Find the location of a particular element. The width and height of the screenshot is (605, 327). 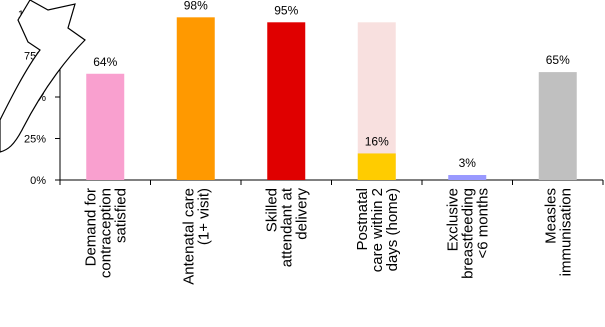

x-tick-label: Skilledattendant atdelivery is located at coordinates (286, 227).